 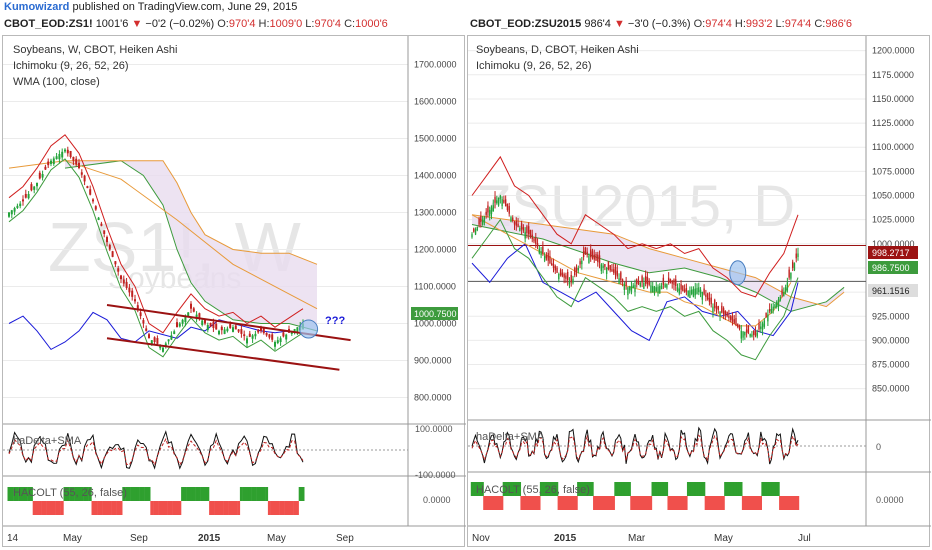 What do you see at coordinates (723, 538) in the screenshot?
I see `right-x-label-3: May` at bounding box center [723, 538].